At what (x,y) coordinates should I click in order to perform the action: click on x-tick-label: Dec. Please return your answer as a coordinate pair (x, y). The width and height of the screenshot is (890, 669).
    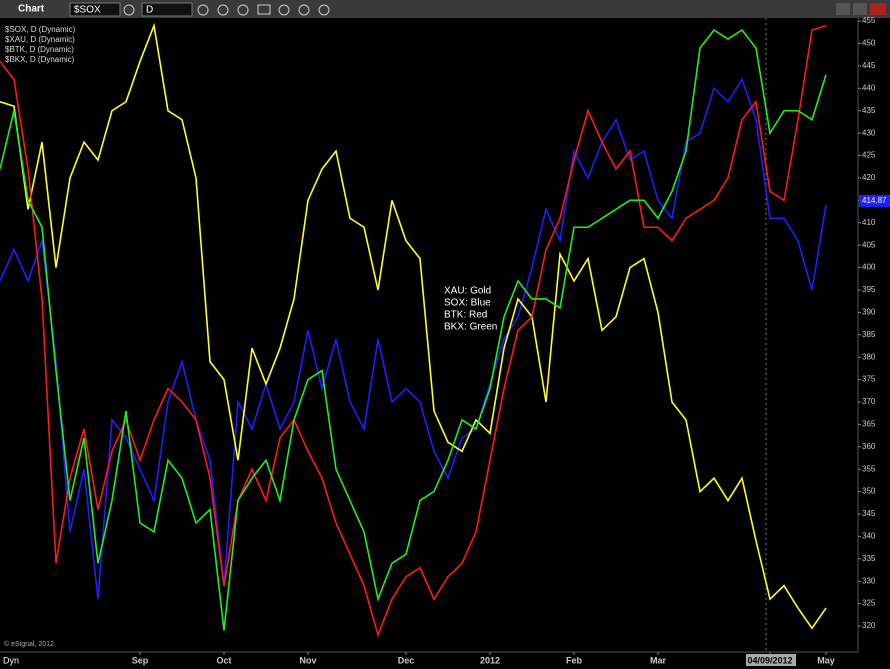
    Looking at the image, I should click on (406, 660).